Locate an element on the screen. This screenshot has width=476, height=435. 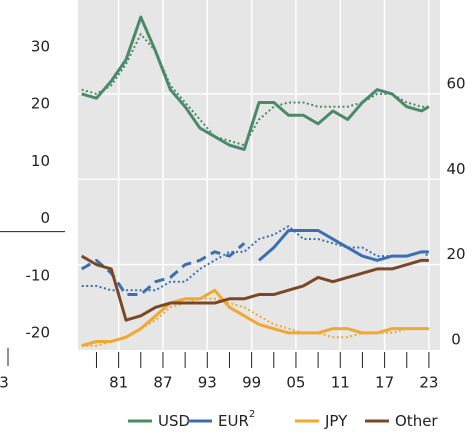
left-y-tick-label: 0 is located at coordinates (45, 218).